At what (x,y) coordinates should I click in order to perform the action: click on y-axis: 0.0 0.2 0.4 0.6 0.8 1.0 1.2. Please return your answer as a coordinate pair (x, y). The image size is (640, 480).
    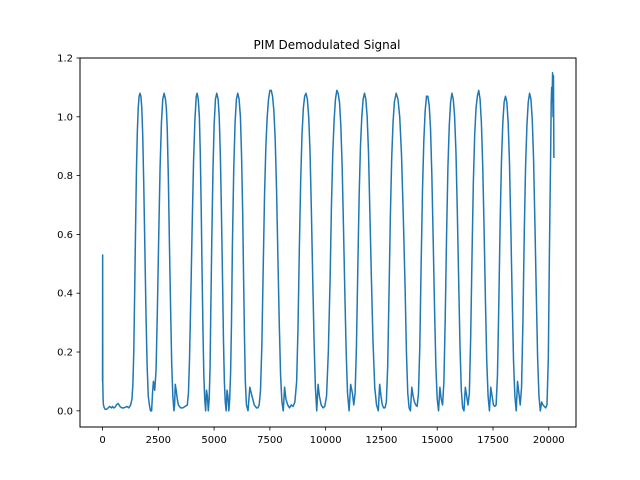
    Looking at the image, I should click on (68, 235).